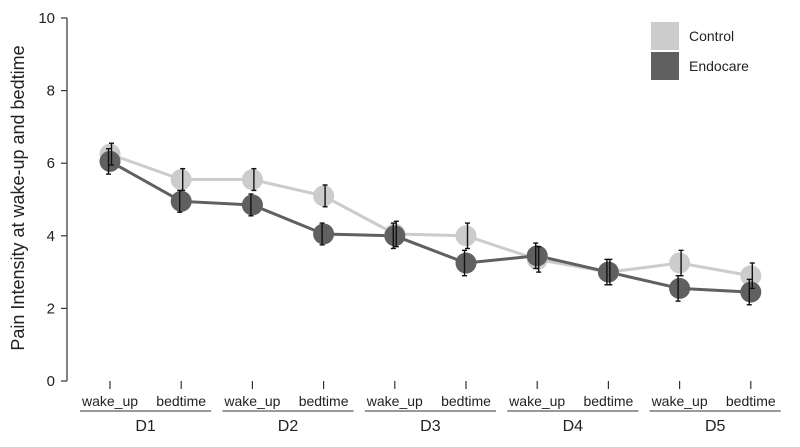  I want to click on group-label: D2, so click(288, 426).